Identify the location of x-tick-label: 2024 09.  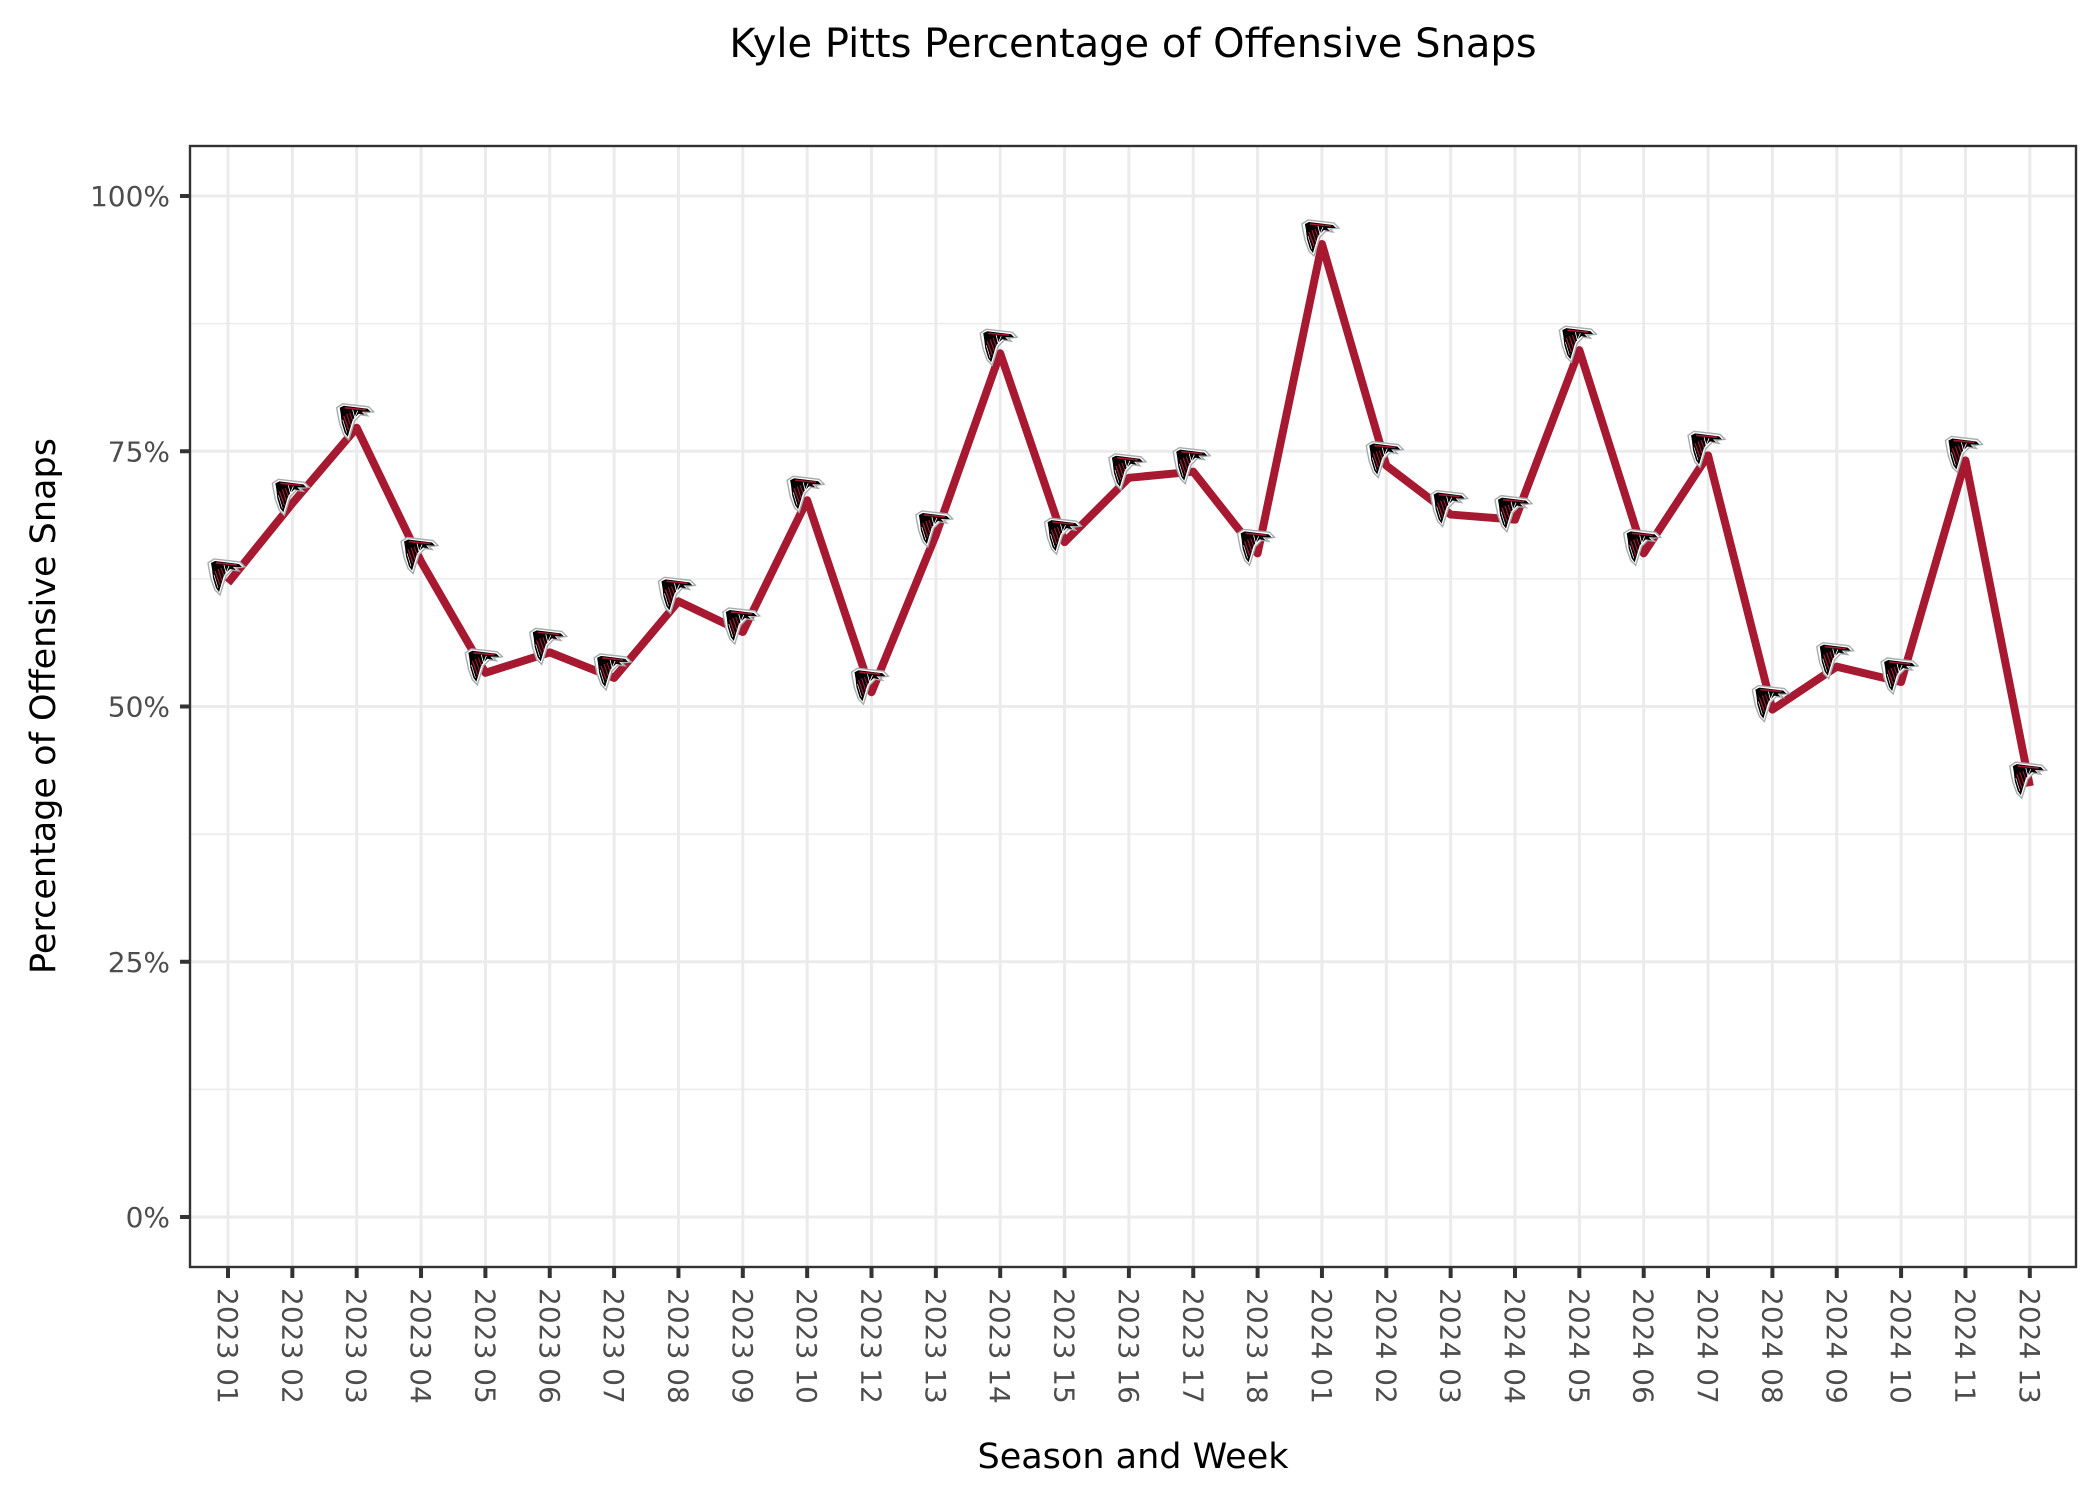
(1836, 1346).